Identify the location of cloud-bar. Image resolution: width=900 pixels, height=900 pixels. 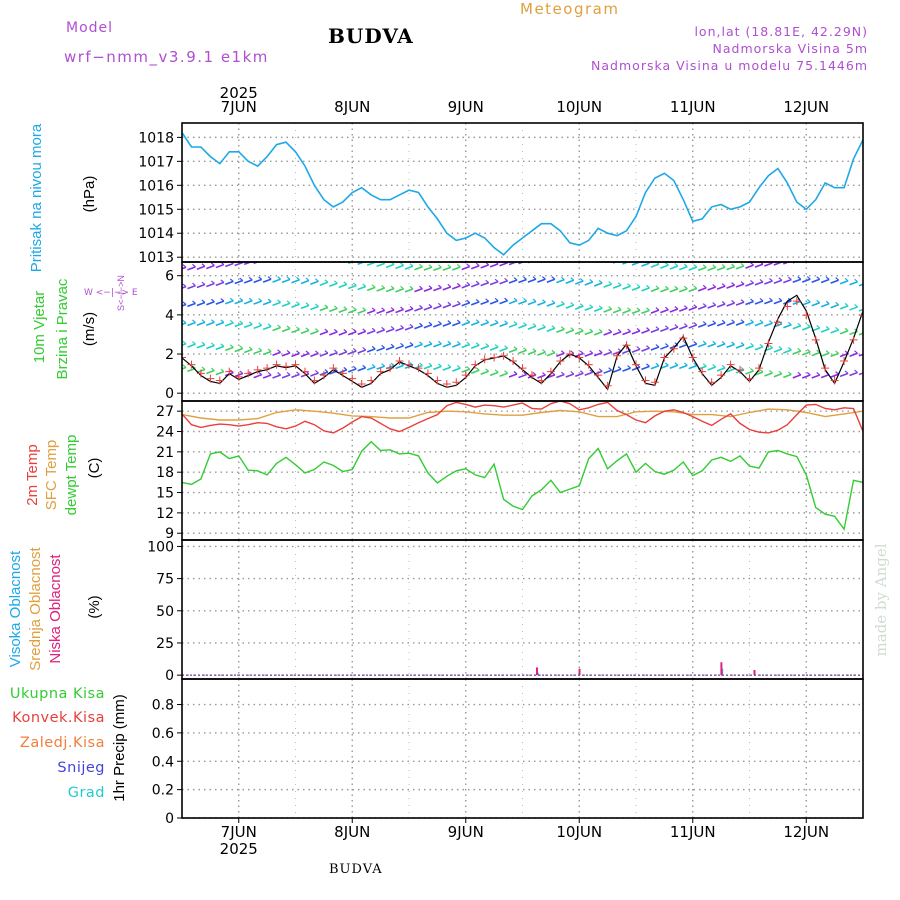
(536, 671).